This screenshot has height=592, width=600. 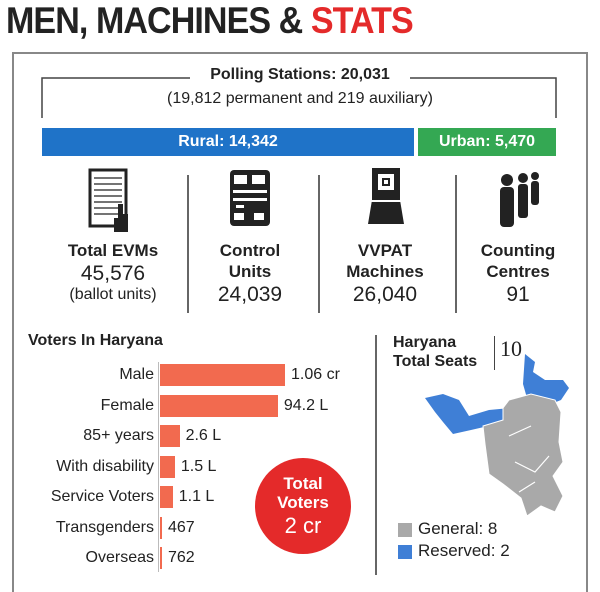 What do you see at coordinates (511, 348) in the screenshot?
I see `seats-total: 10` at bounding box center [511, 348].